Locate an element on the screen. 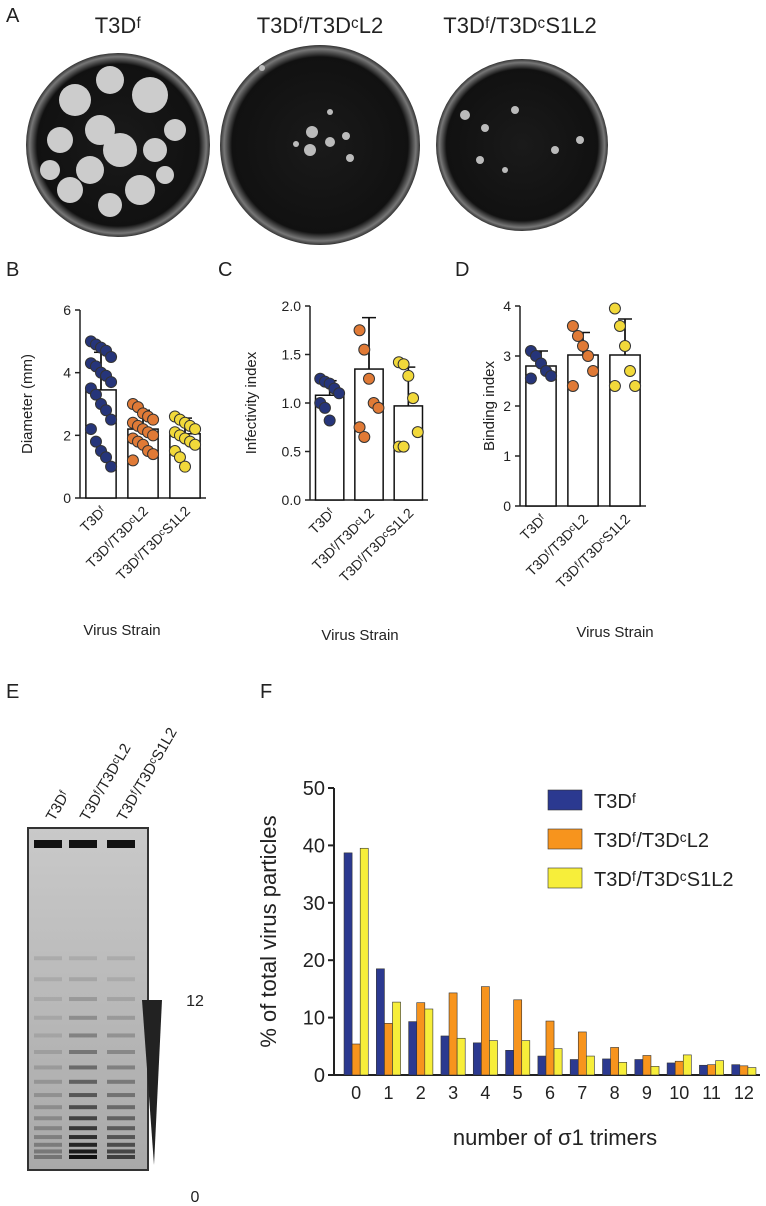 The height and width of the screenshot is (1206, 766). plate-title: T3Dᶠ/T3DᶜS1L2 is located at coordinates (519, 25).